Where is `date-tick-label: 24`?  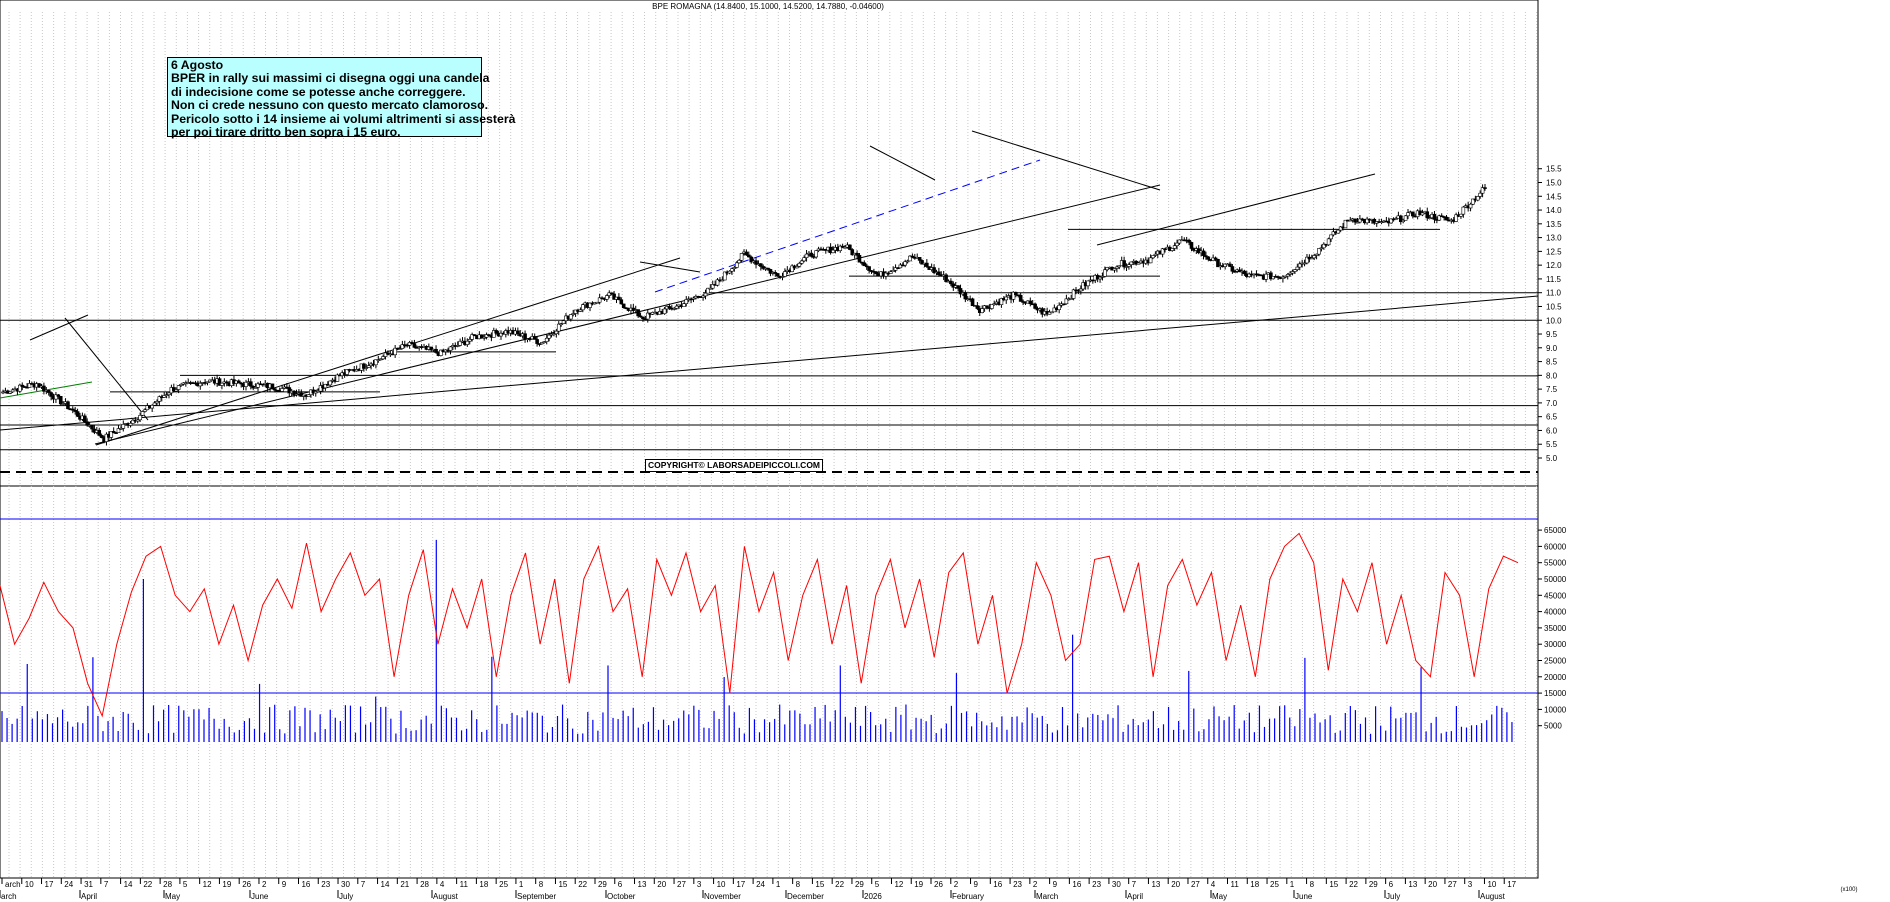
date-tick-label: 24 is located at coordinates (68, 884).